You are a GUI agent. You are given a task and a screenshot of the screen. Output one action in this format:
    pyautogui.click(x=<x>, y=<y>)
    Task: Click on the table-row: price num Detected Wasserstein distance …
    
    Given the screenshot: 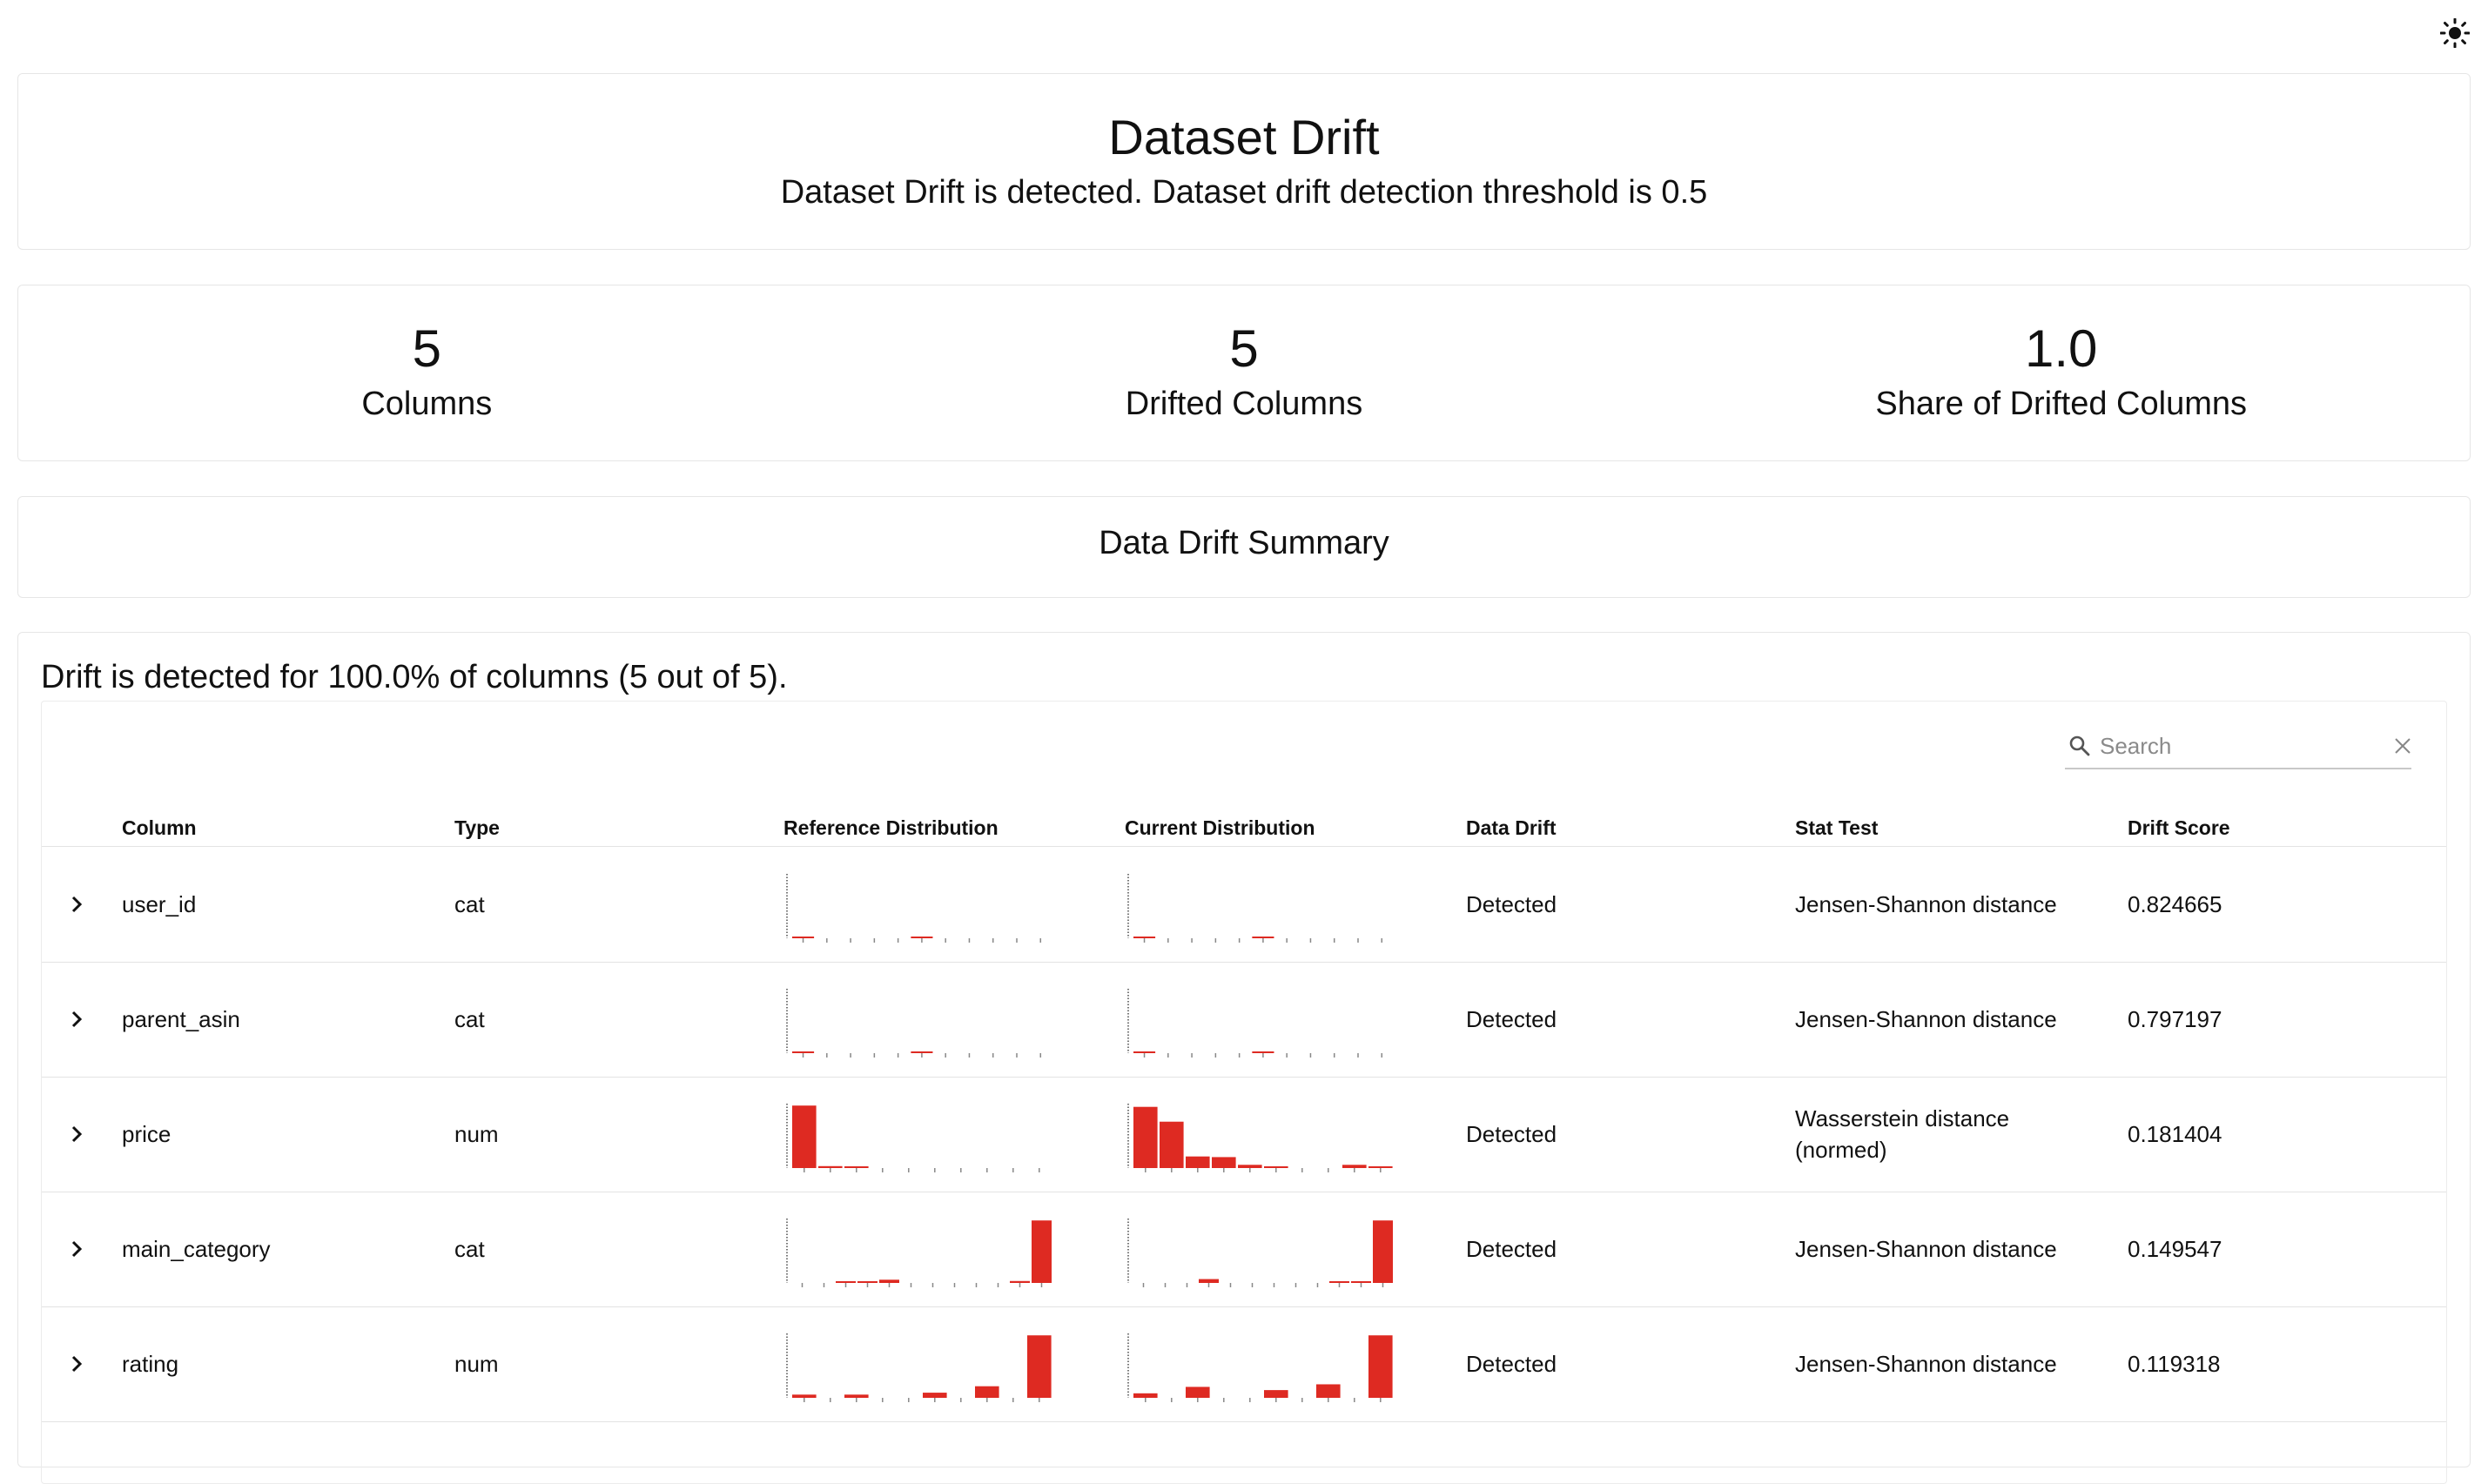 What is the action you would take?
    pyautogui.click(x=1244, y=1134)
    